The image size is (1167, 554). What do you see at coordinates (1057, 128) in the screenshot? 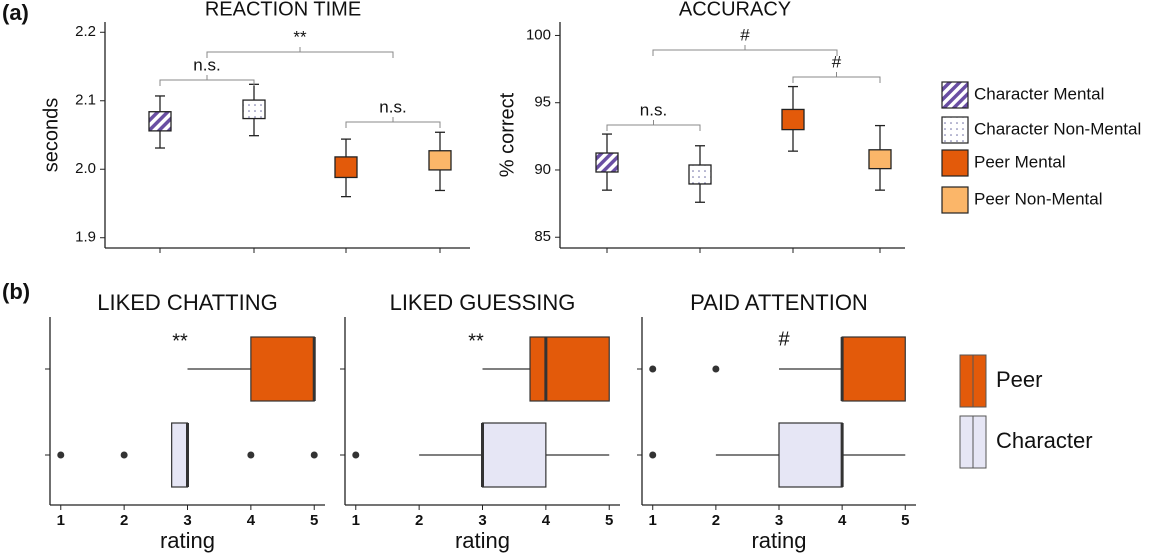
I see `legend-label: Character Non-Mental` at bounding box center [1057, 128].